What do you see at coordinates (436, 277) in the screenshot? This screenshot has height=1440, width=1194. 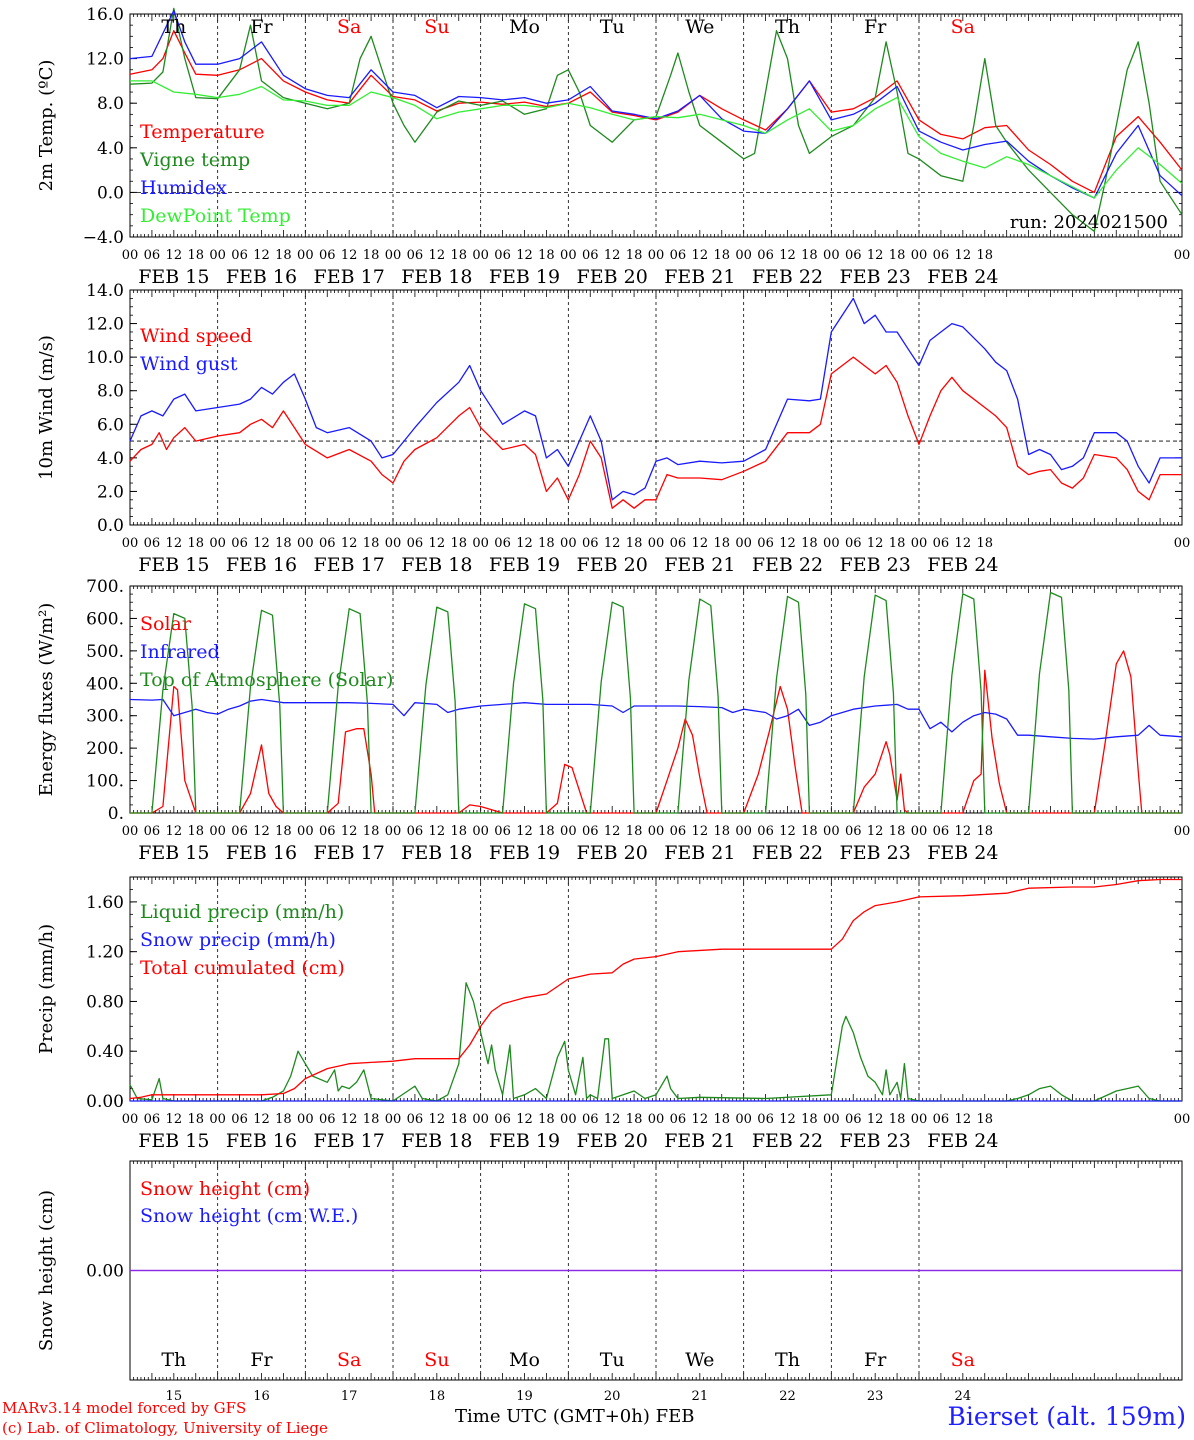 I see `temperature-date-label: FEB 18` at bounding box center [436, 277].